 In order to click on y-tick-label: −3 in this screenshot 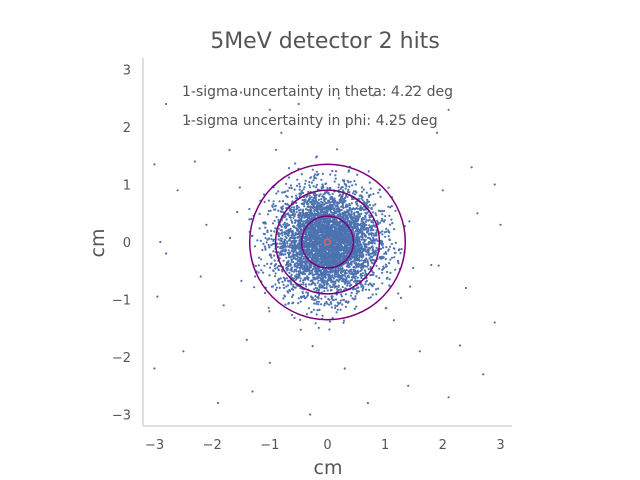, I will do `click(121, 416)`.